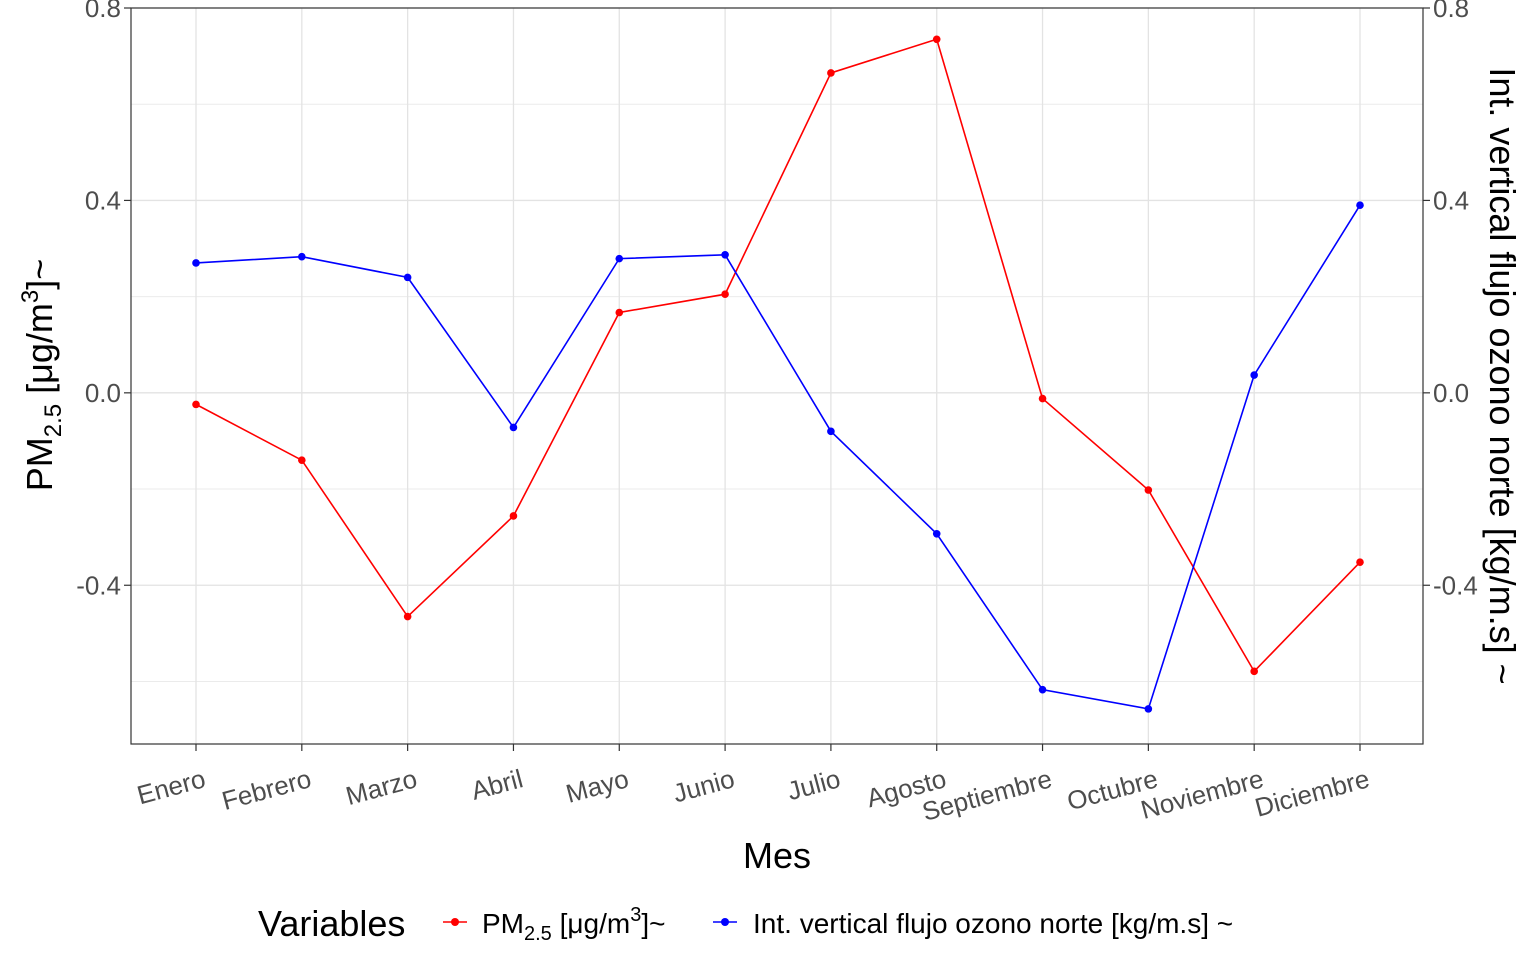  What do you see at coordinates (813, 784) in the screenshot?
I see `x-tick-label: Julio` at bounding box center [813, 784].